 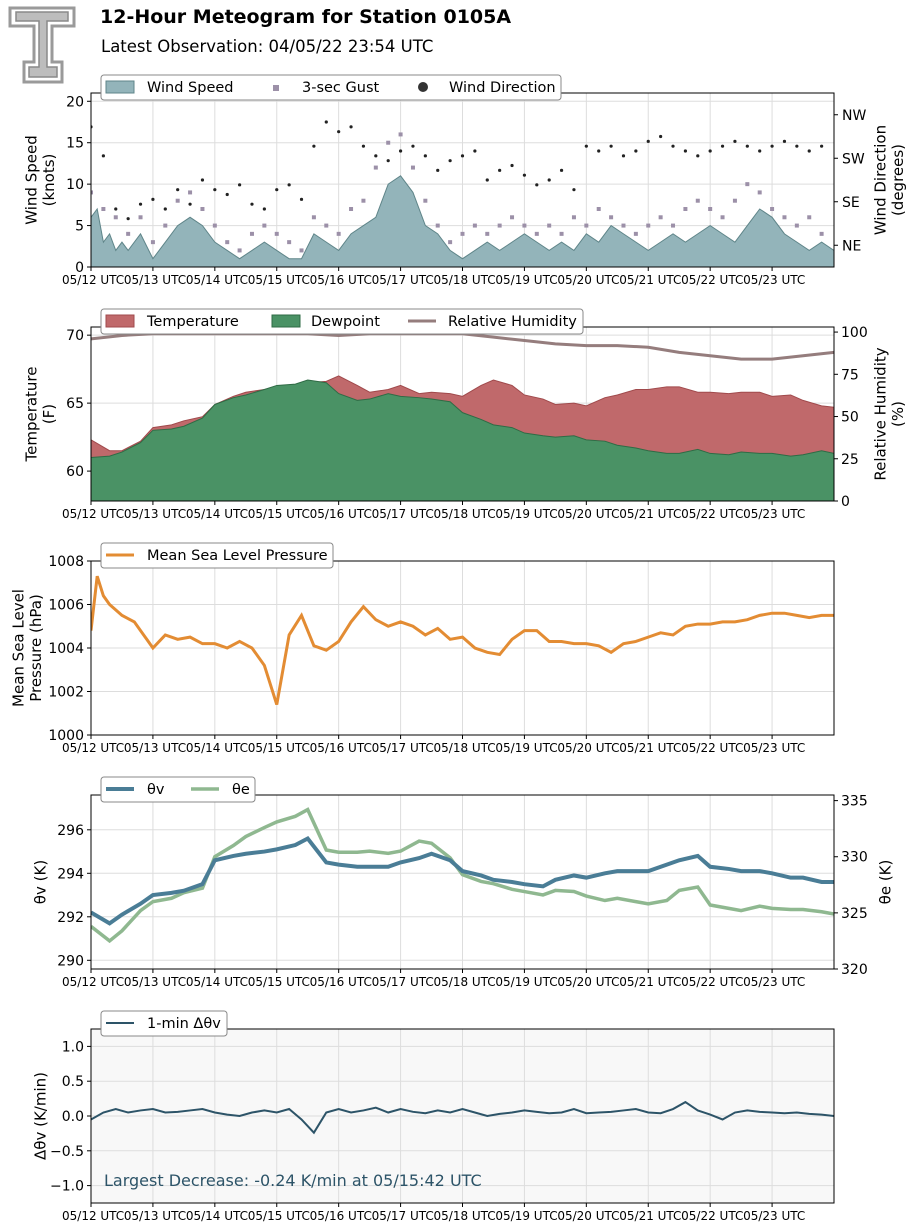 What do you see at coordinates (70, 831) in the screenshot?
I see `tick-label-left: 296` at bounding box center [70, 831].